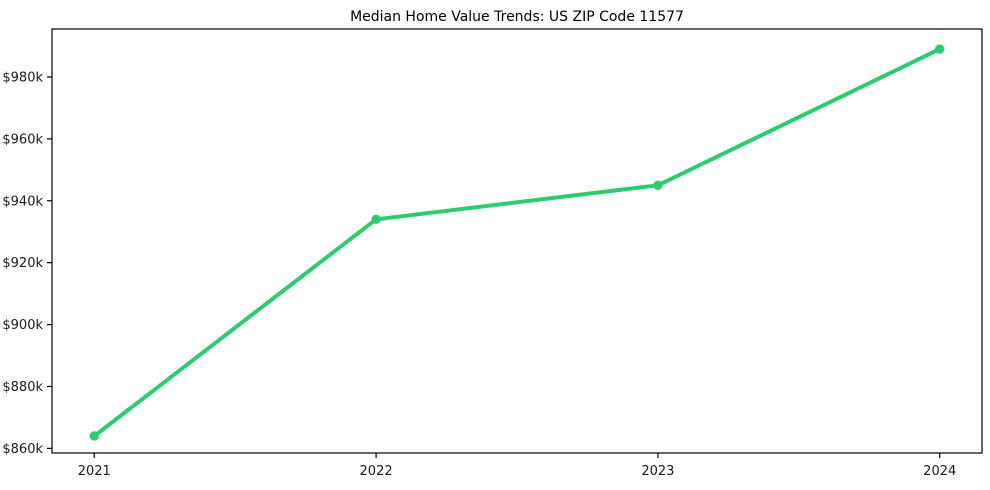  What do you see at coordinates (517, 466) in the screenshot?
I see `x-axis: 2021 2022 2023 2024` at bounding box center [517, 466].